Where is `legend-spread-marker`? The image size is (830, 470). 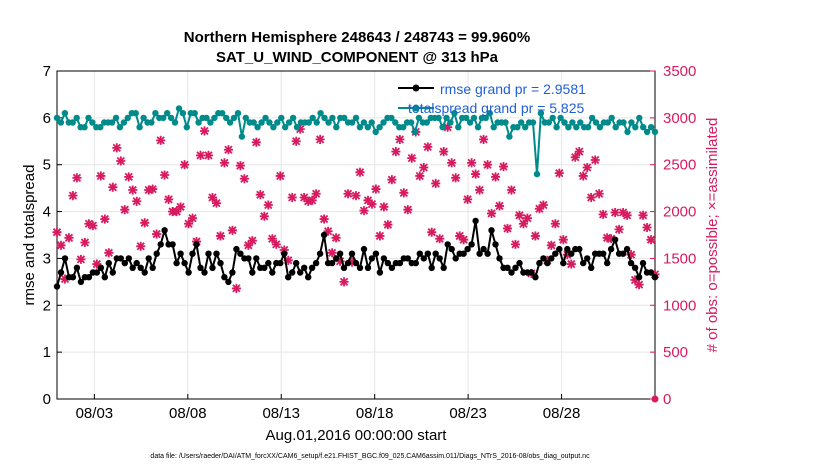
legend-spread-marker is located at coordinates (416, 108).